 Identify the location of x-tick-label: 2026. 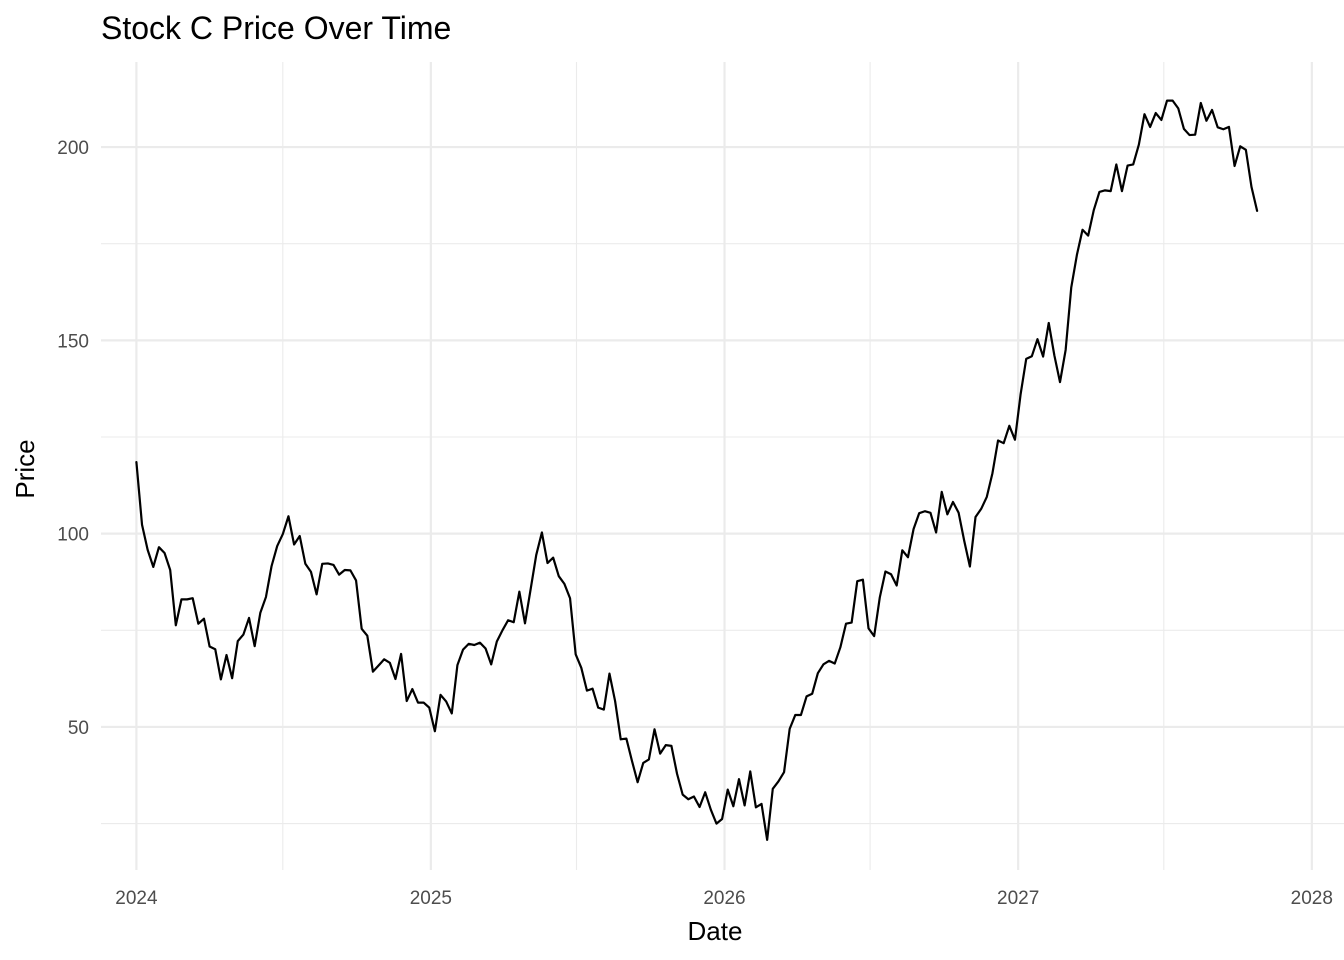
(724, 898).